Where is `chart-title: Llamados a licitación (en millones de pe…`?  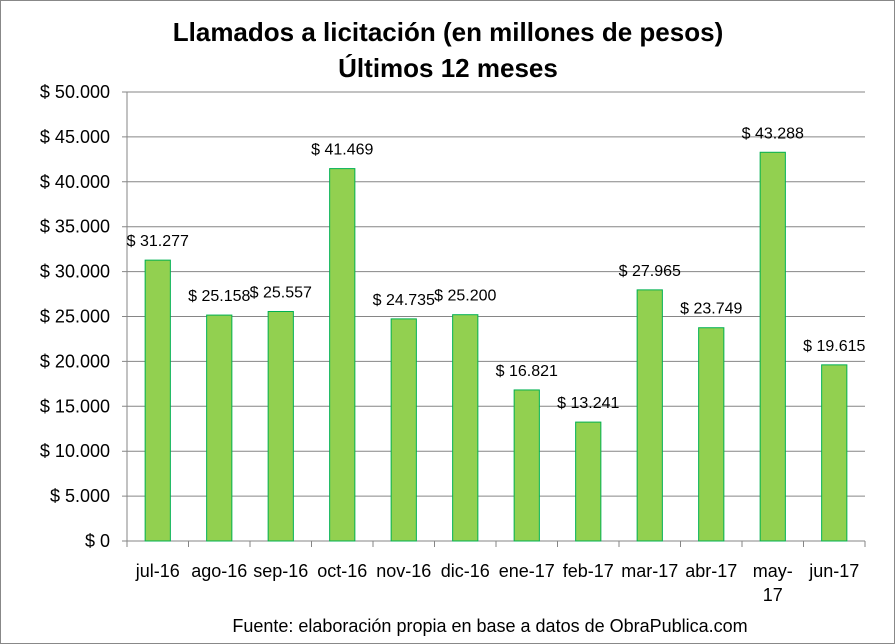 chart-title: Llamados a licitación (en millones de pe… is located at coordinates (448, 32).